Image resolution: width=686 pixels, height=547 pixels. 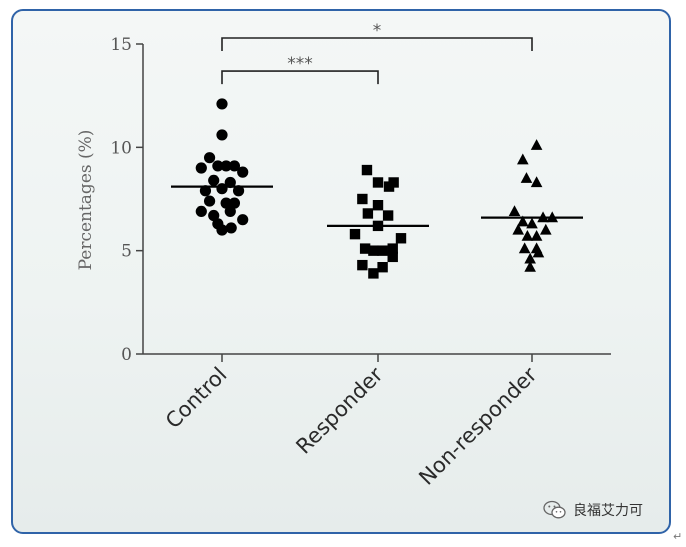 What do you see at coordinates (377, 31) in the screenshot?
I see `significance-label: *` at bounding box center [377, 31].